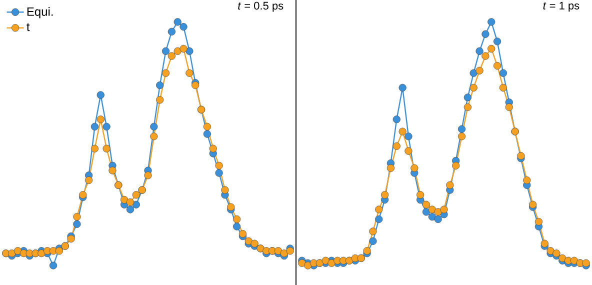 The width and height of the screenshot is (592, 285). I want to click on legend-label: t, so click(28, 27).